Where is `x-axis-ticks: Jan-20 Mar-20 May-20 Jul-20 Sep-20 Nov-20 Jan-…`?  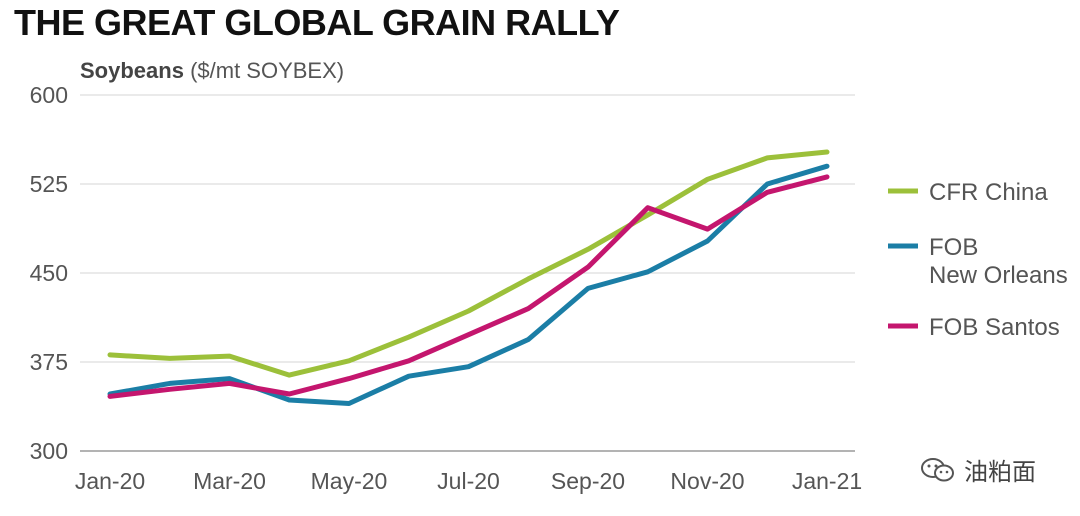 x-axis-ticks: Jan-20 Mar-20 May-20 Jul-20 Sep-20 Nov-20 Jan-… is located at coordinates (468, 481).